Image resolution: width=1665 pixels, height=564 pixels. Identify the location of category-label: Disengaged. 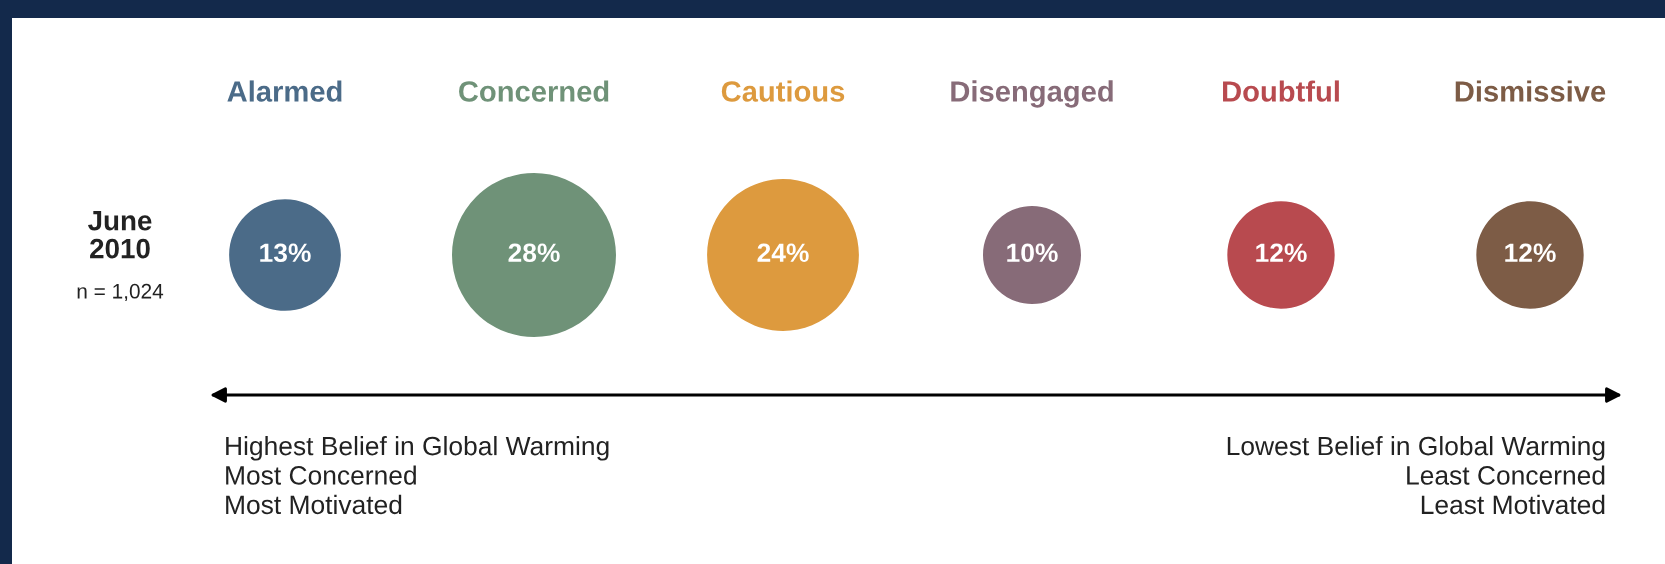
(1032, 94).